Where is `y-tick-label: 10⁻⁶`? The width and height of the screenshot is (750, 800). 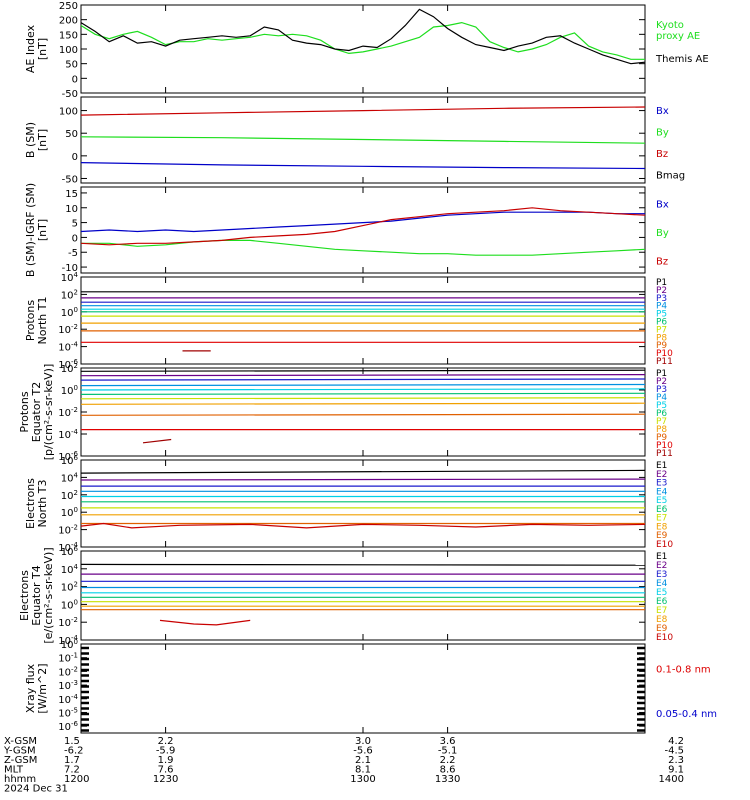
y-tick-label: 10⁻⁶ is located at coordinates (68, 456).